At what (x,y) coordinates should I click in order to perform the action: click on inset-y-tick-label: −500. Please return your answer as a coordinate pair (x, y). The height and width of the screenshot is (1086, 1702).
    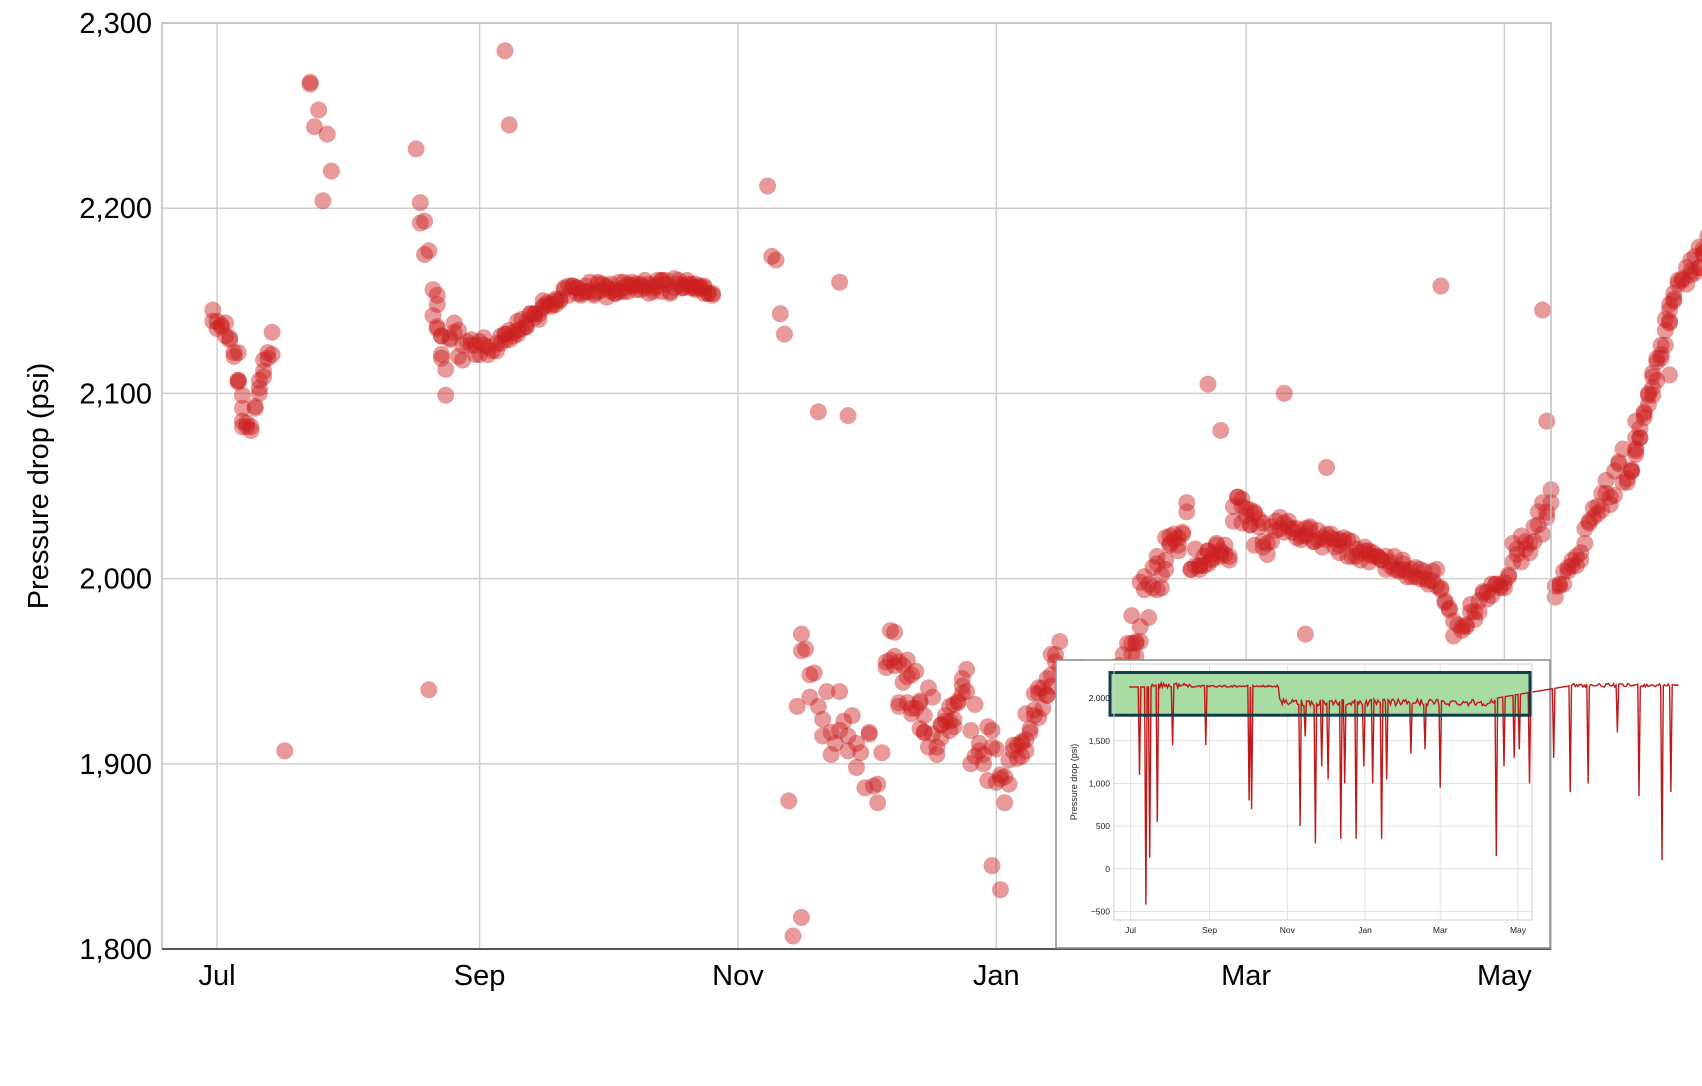
    Looking at the image, I should click on (1100, 911).